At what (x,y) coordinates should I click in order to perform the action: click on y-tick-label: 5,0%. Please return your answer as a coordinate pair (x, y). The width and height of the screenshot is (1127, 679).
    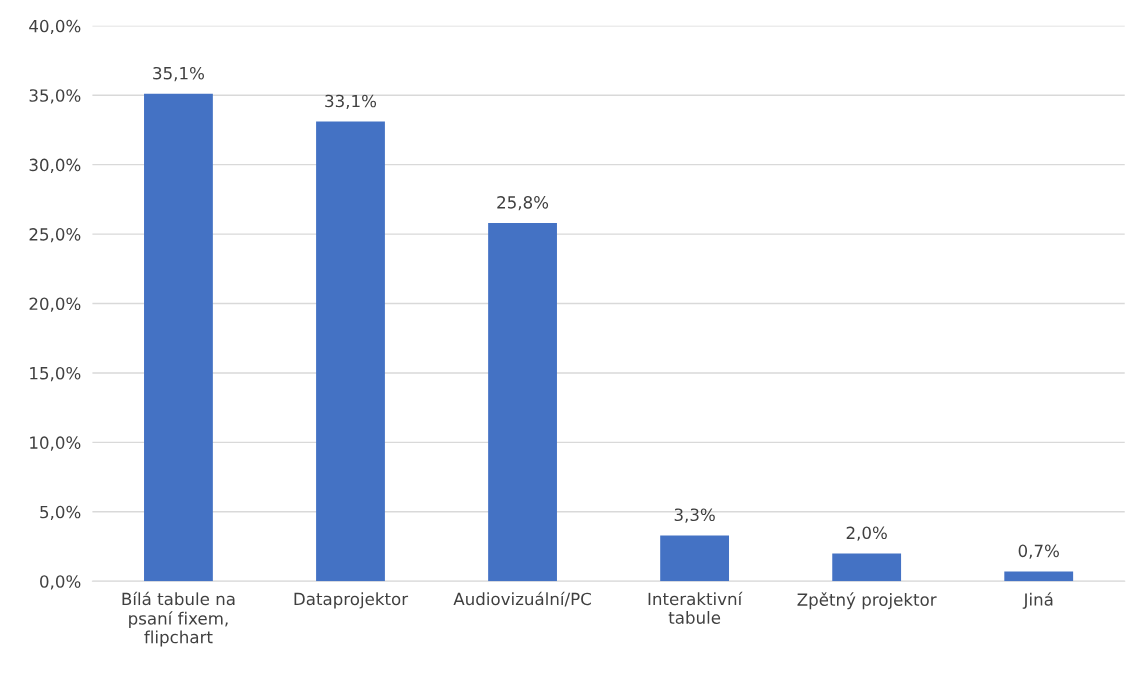
    Looking at the image, I should click on (60, 513).